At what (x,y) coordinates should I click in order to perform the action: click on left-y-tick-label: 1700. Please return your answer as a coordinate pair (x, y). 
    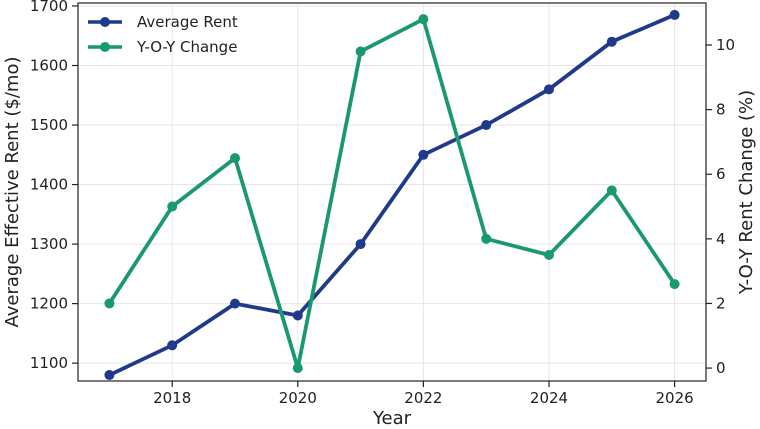
    Looking at the image, I should click on (49, 7).